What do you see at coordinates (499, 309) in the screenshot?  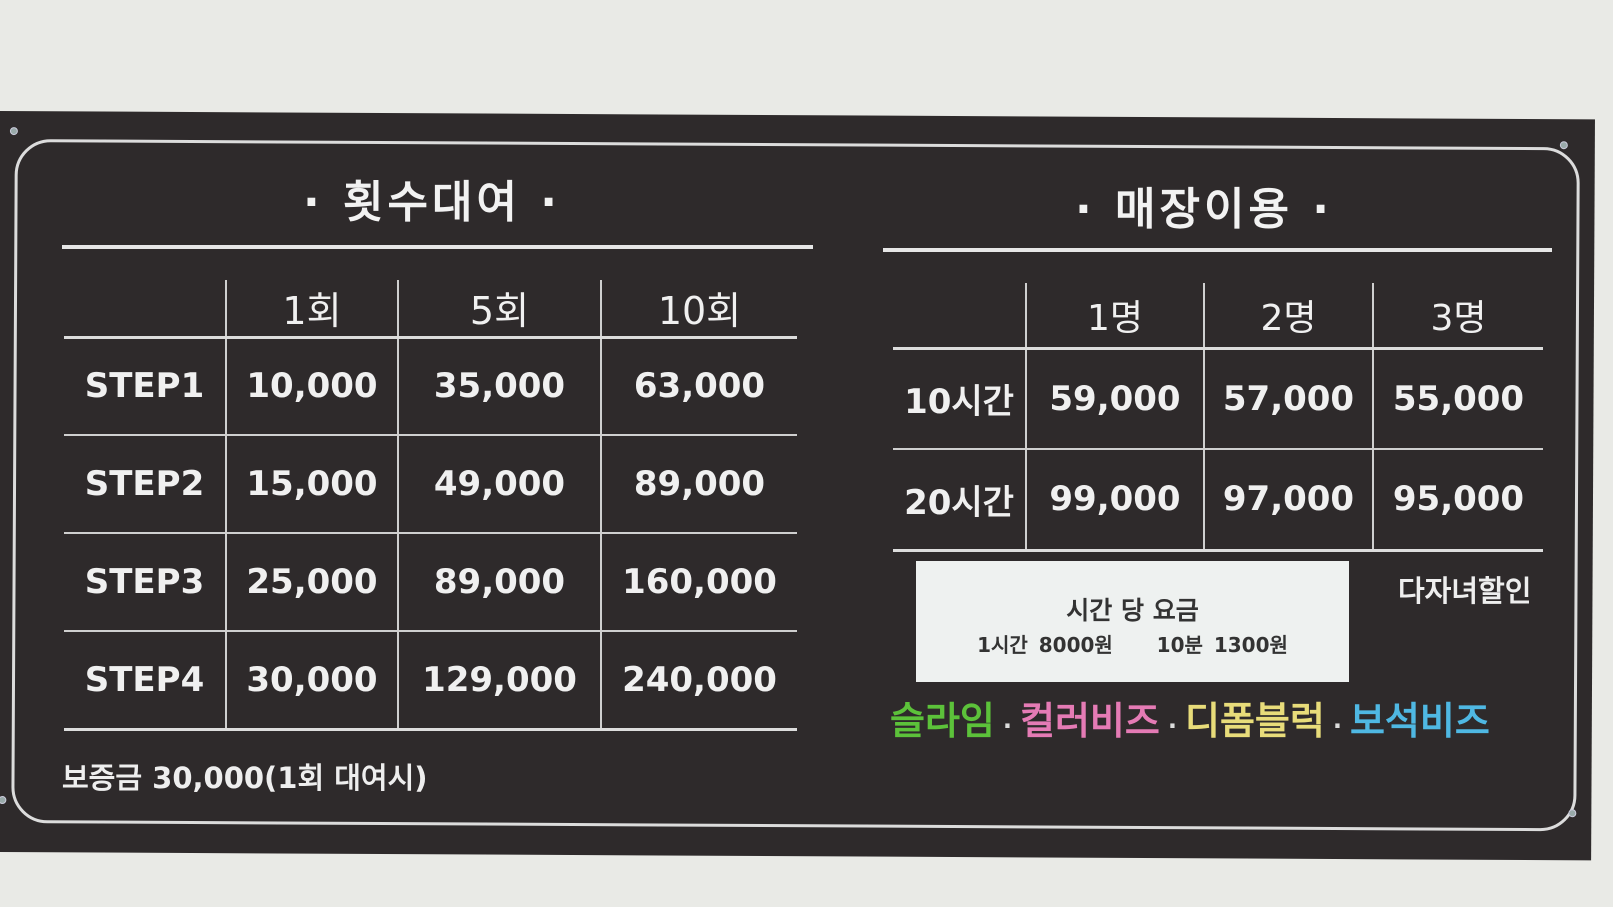 I see `header-cell: 5회` at bounding box center [499, 309].